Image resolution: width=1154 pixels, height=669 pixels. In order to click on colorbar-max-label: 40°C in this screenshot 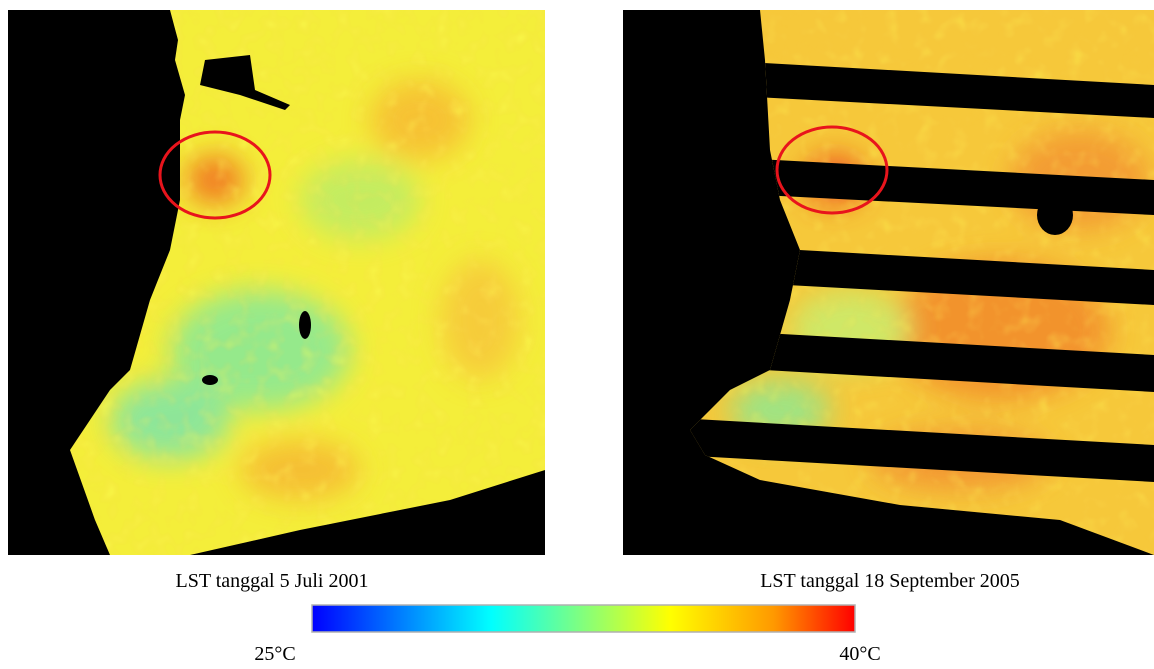, I will do `click(859, 654)`.